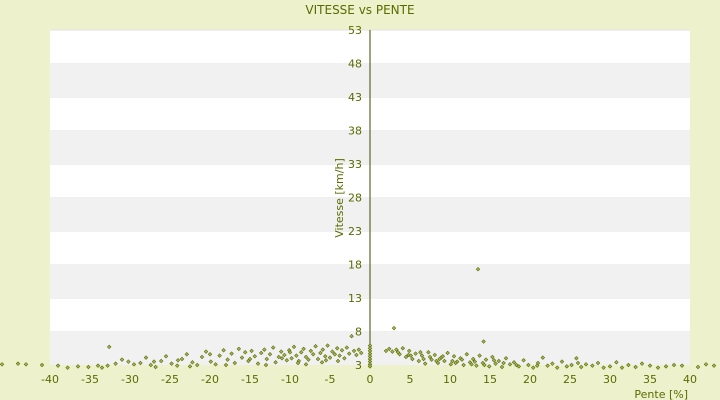  What do you see at coordinates (570, 379) in the screenshot?
I see `x-tick-label: 25` at bounding box center [570, 379].